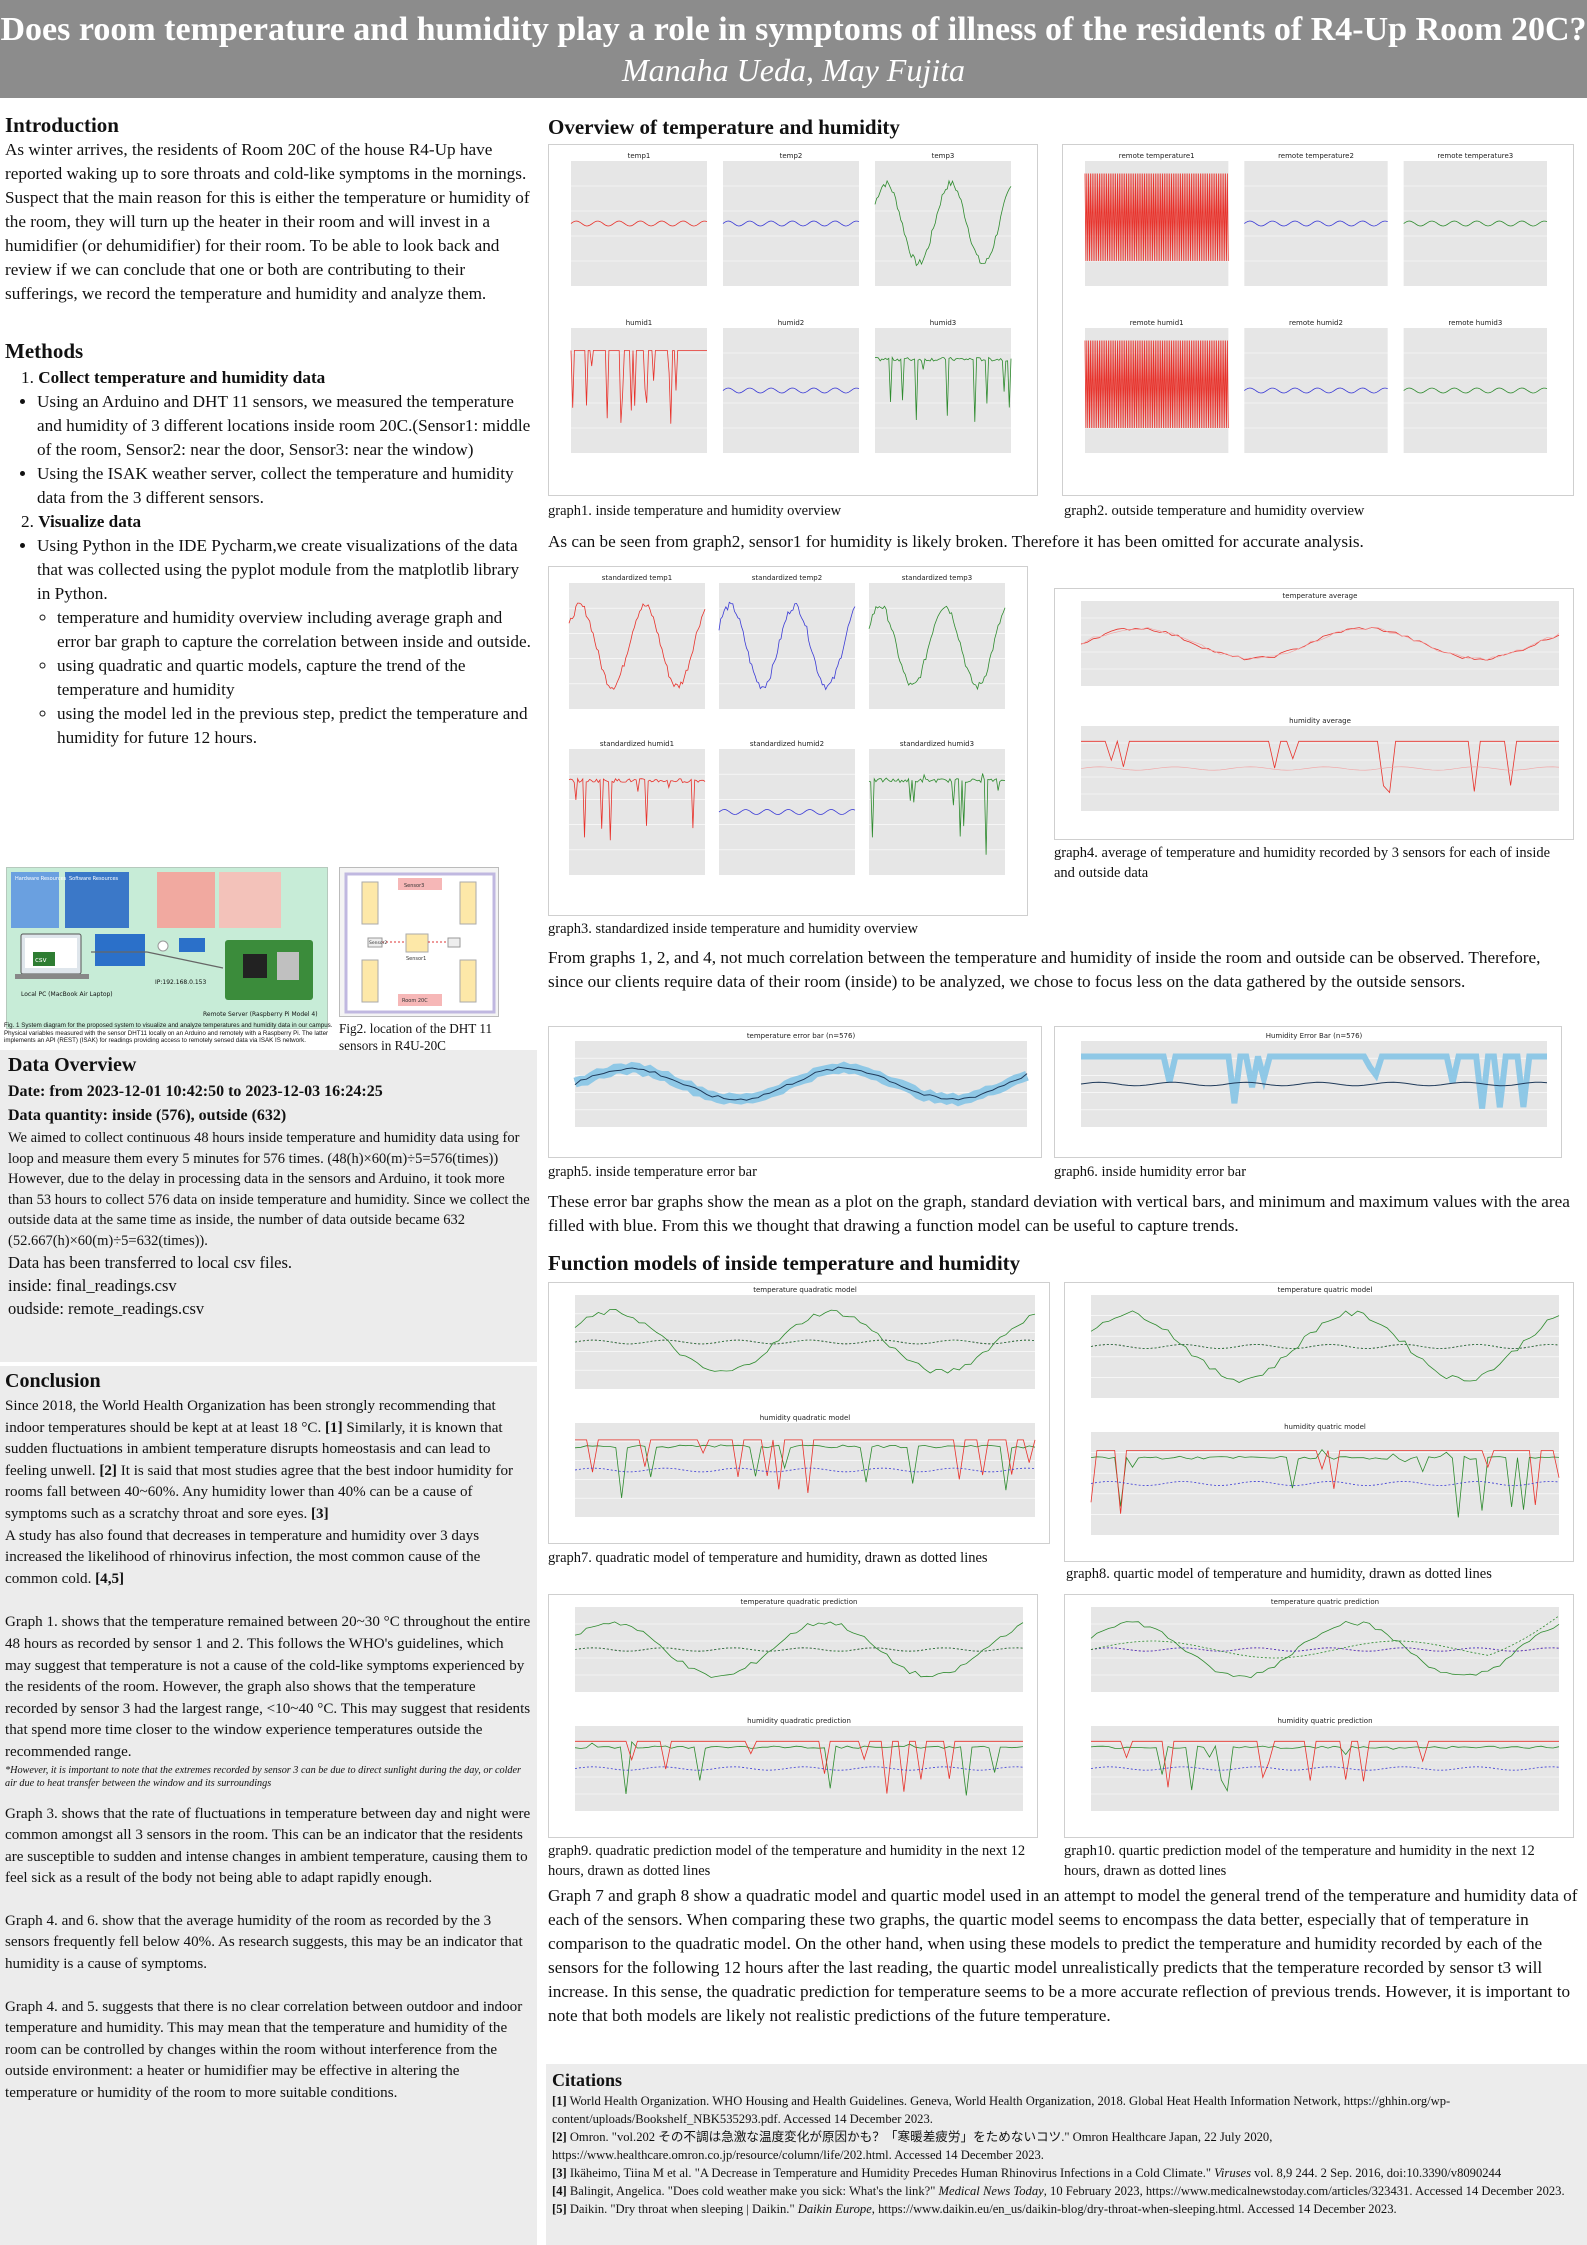 Image resolution: width=1587 pixels, height=2245 pixels. I want to click on g1-panel-6-title: humid3, so click(943, 323).